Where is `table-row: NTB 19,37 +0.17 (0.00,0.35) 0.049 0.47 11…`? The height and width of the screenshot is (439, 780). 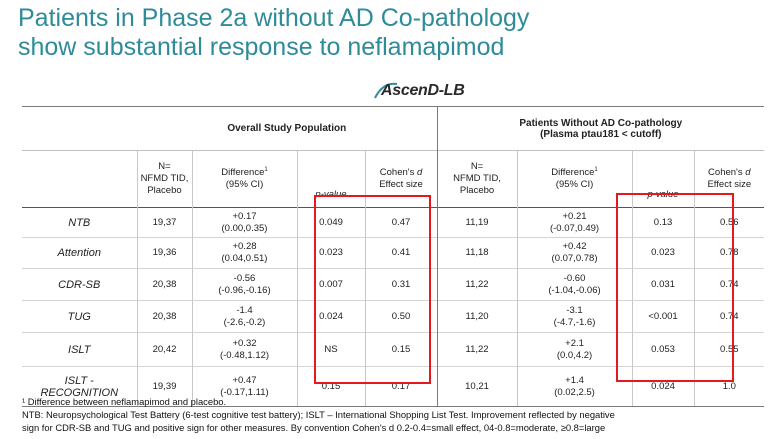 table-row: NTB 19,37 +0.17 (0.00,0.35) 0.049 0.47 11… is located at coordinates (393, 222).